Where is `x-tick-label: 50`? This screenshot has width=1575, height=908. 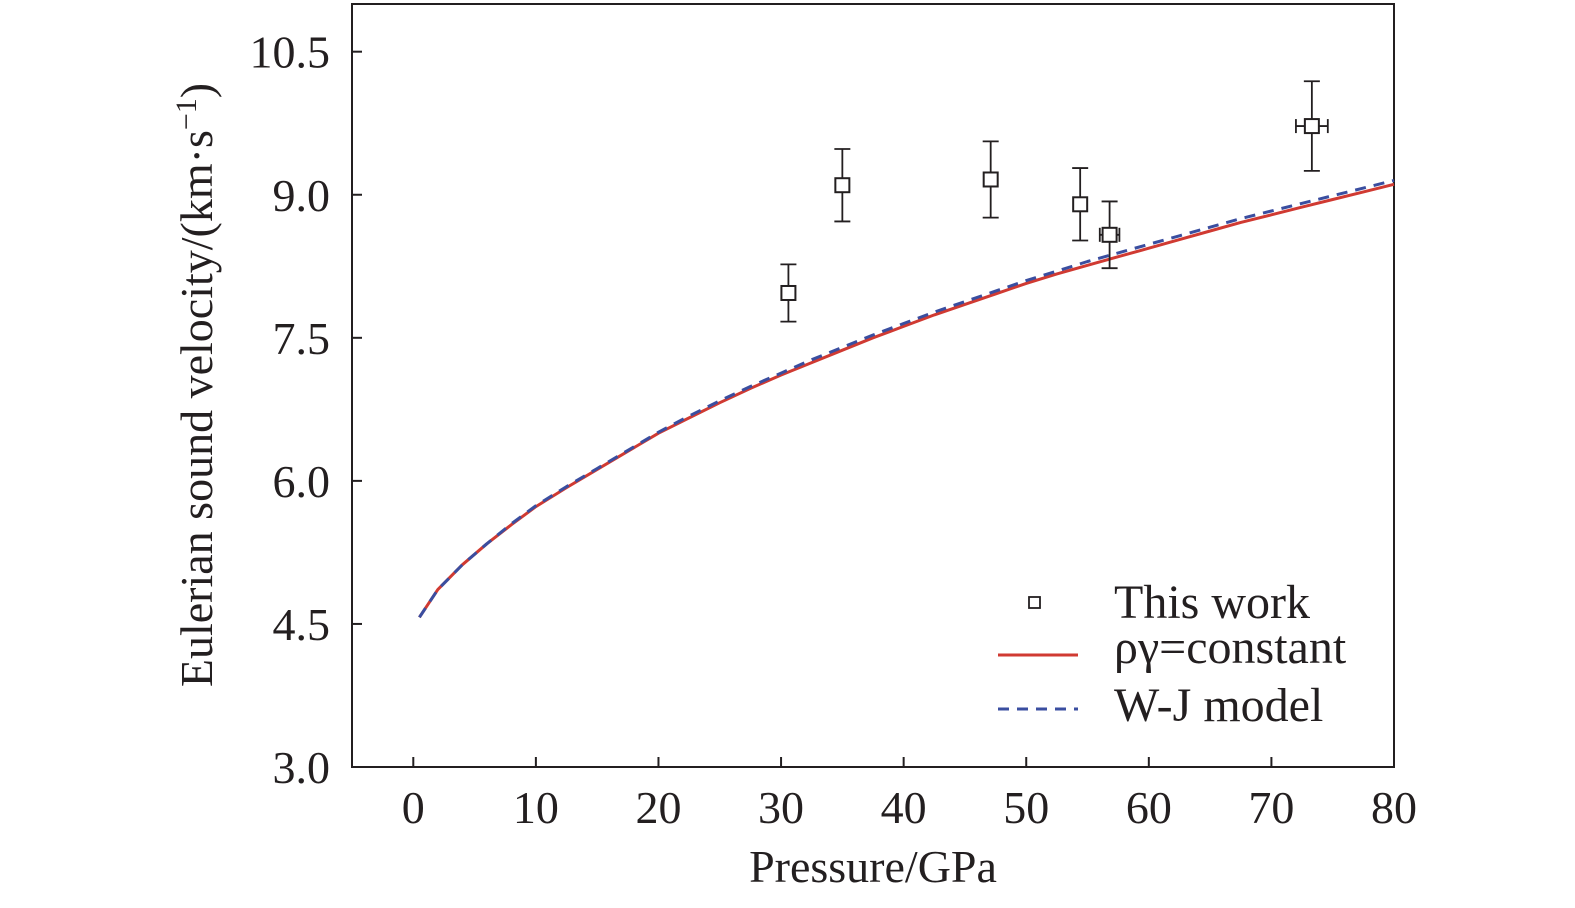 x-tick-label: 50 is located at coordinates (1026, 807).